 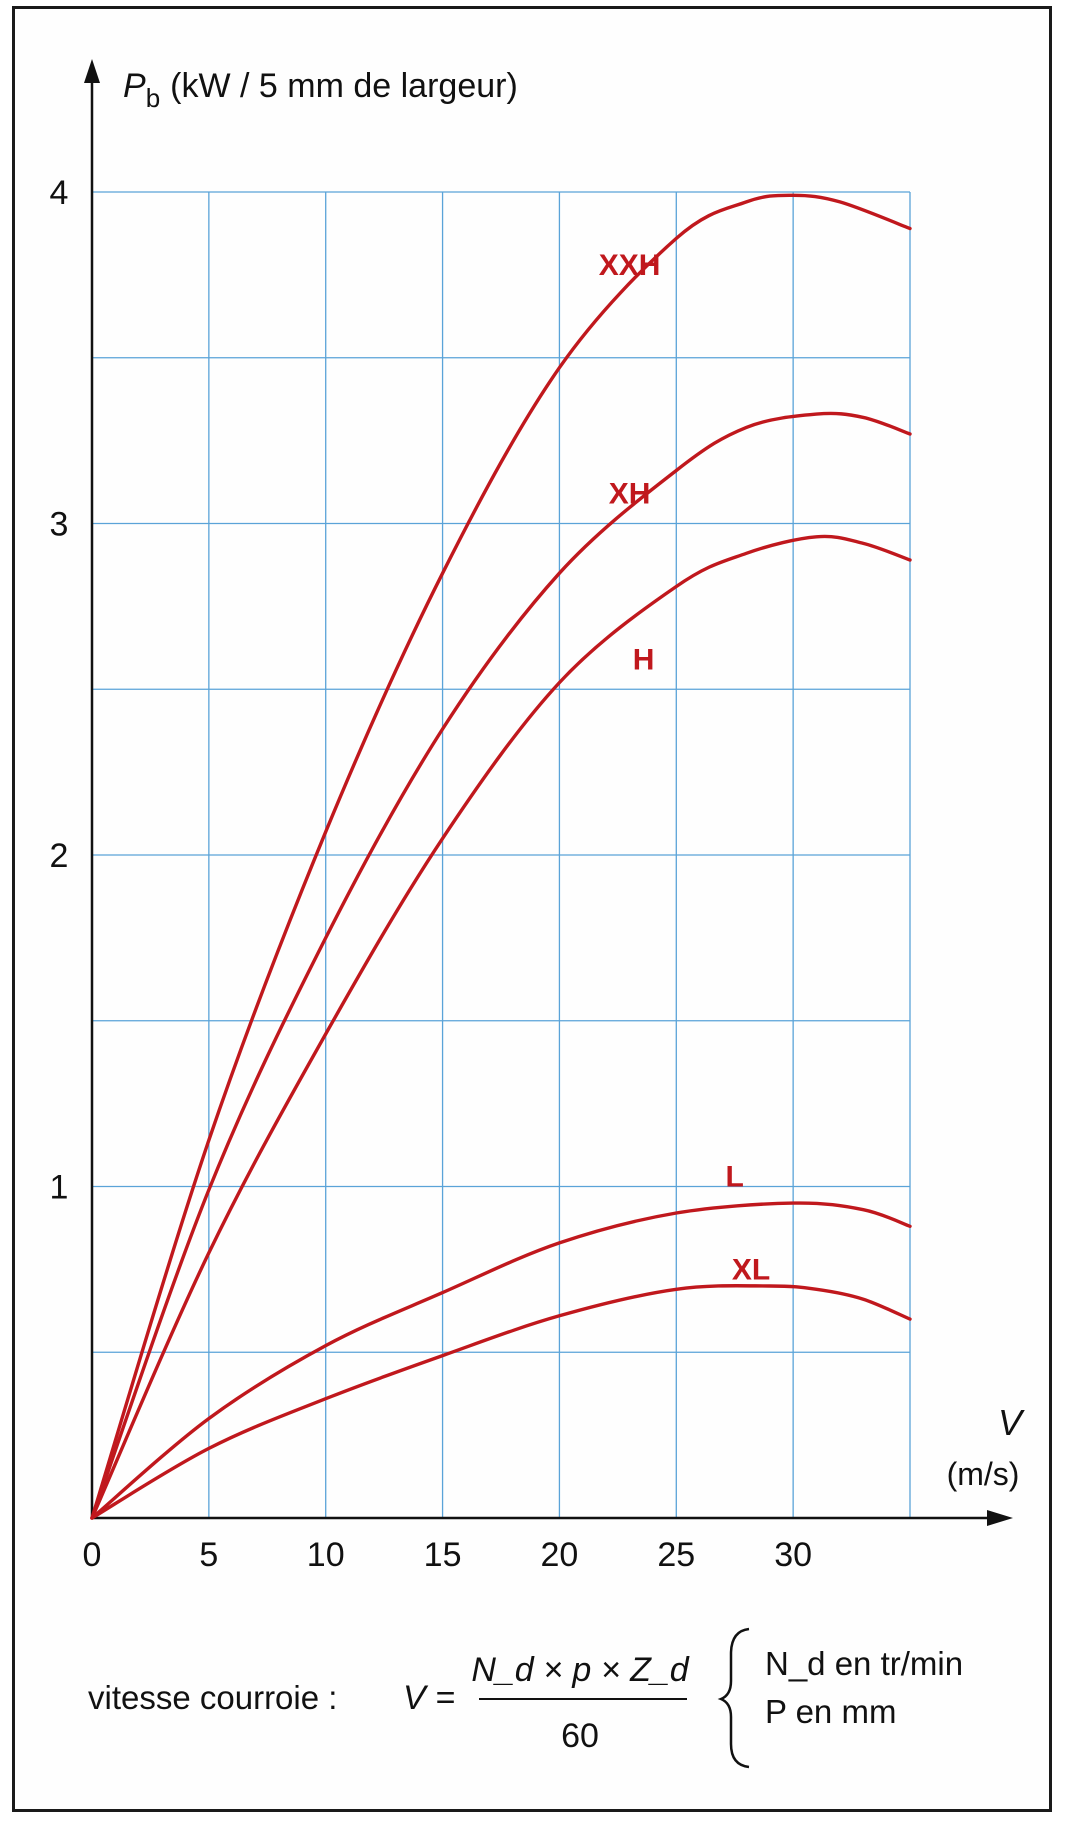 What do you see at coordinates (560, 1555) in the screenshot?
I see `x-tick-label: 20` at bounding box center [560, 1555].